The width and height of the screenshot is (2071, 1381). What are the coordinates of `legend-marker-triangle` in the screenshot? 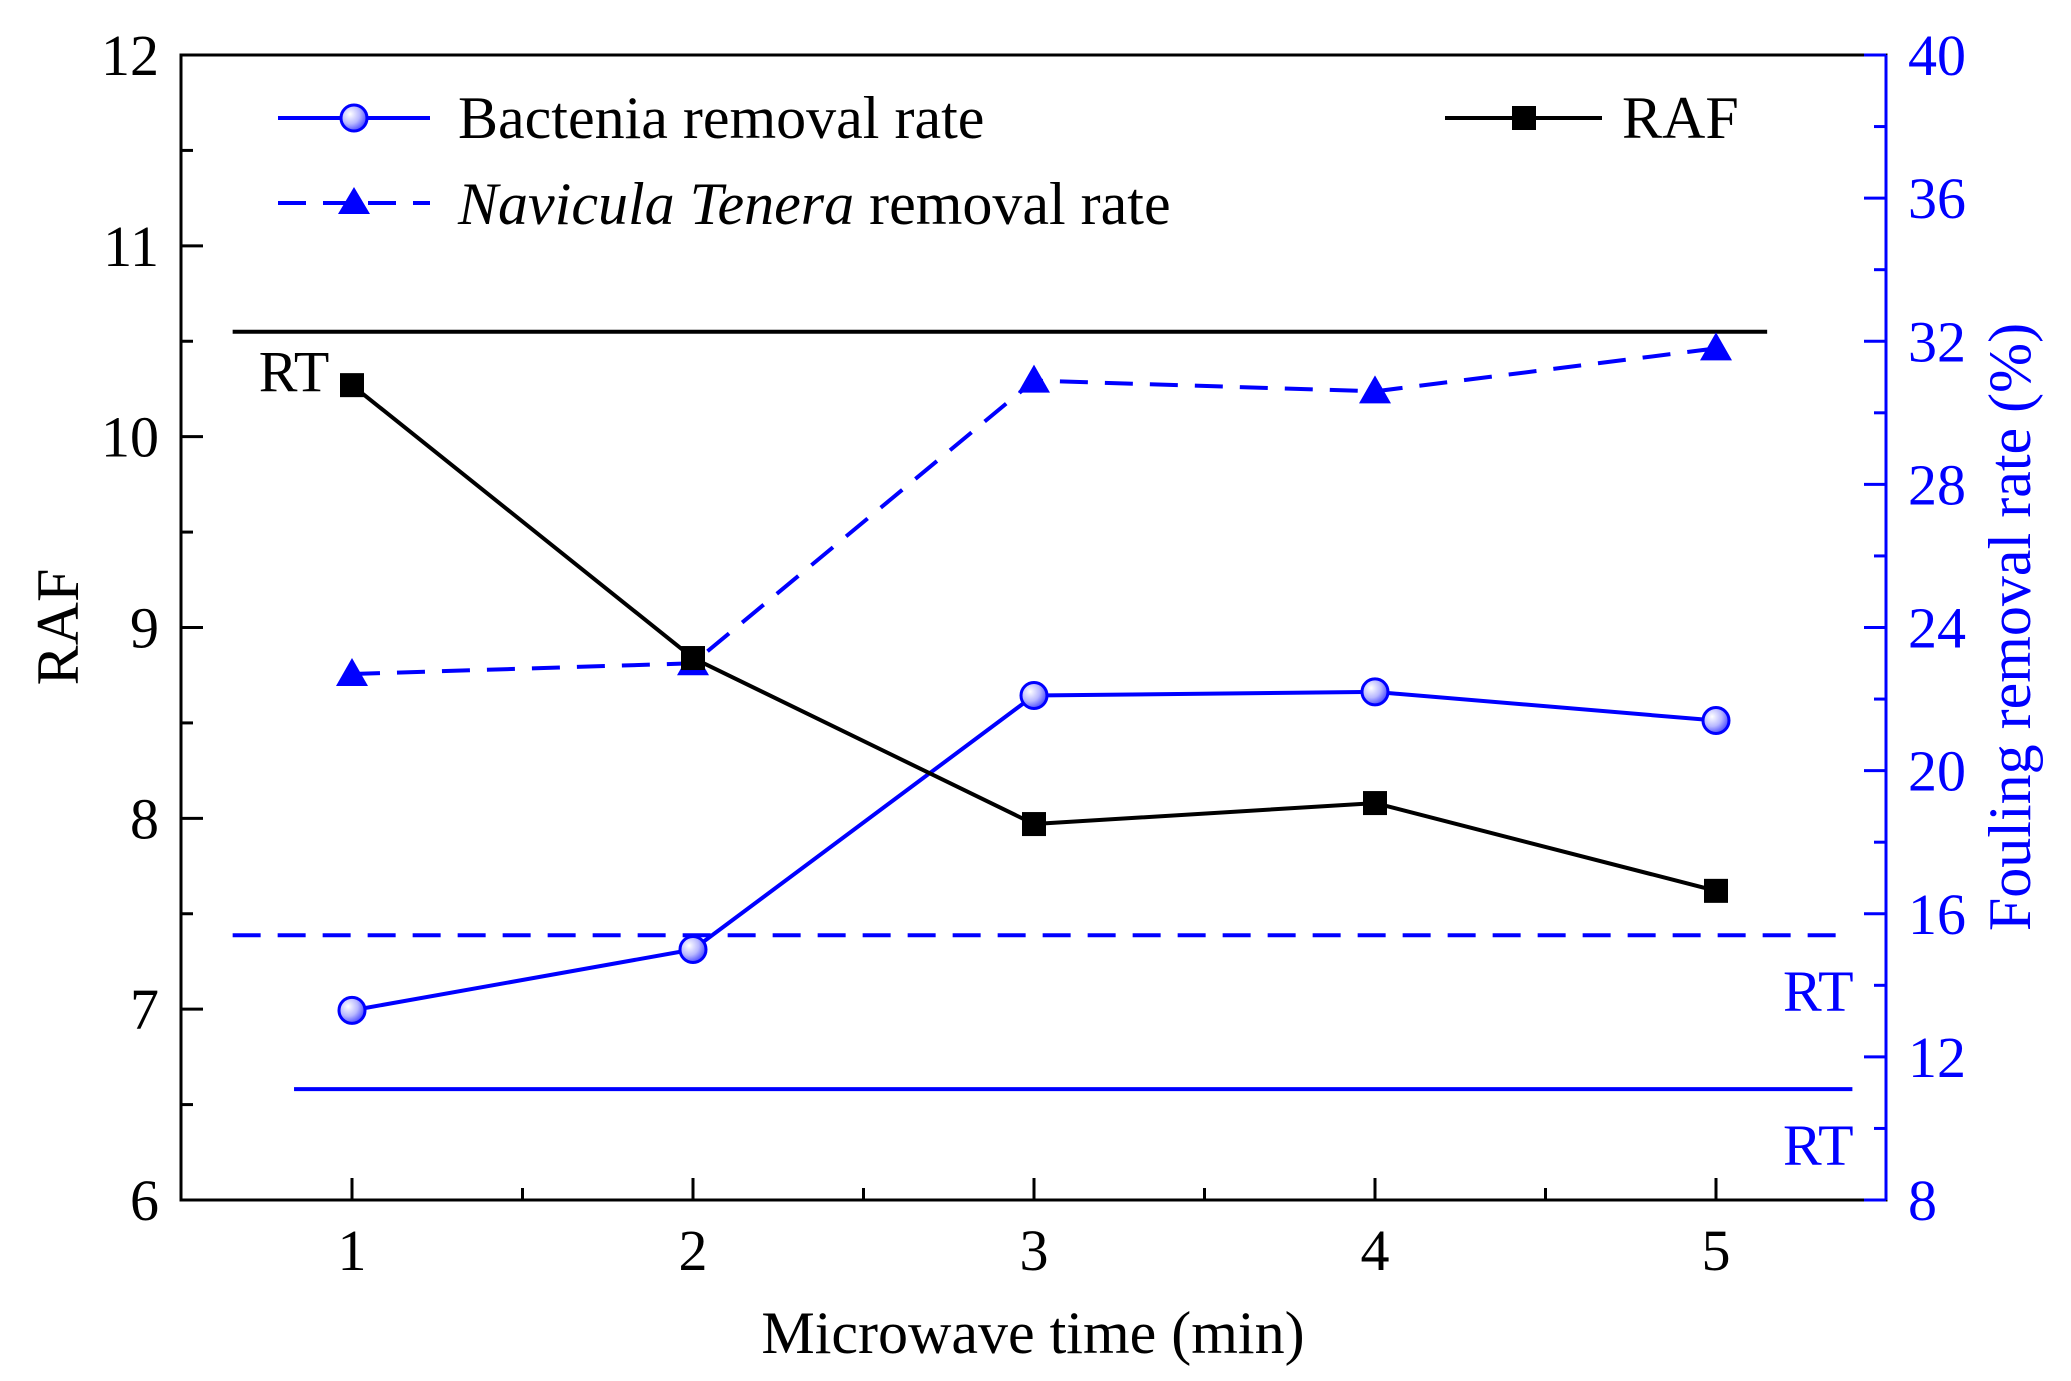 It's located at (354, 200).